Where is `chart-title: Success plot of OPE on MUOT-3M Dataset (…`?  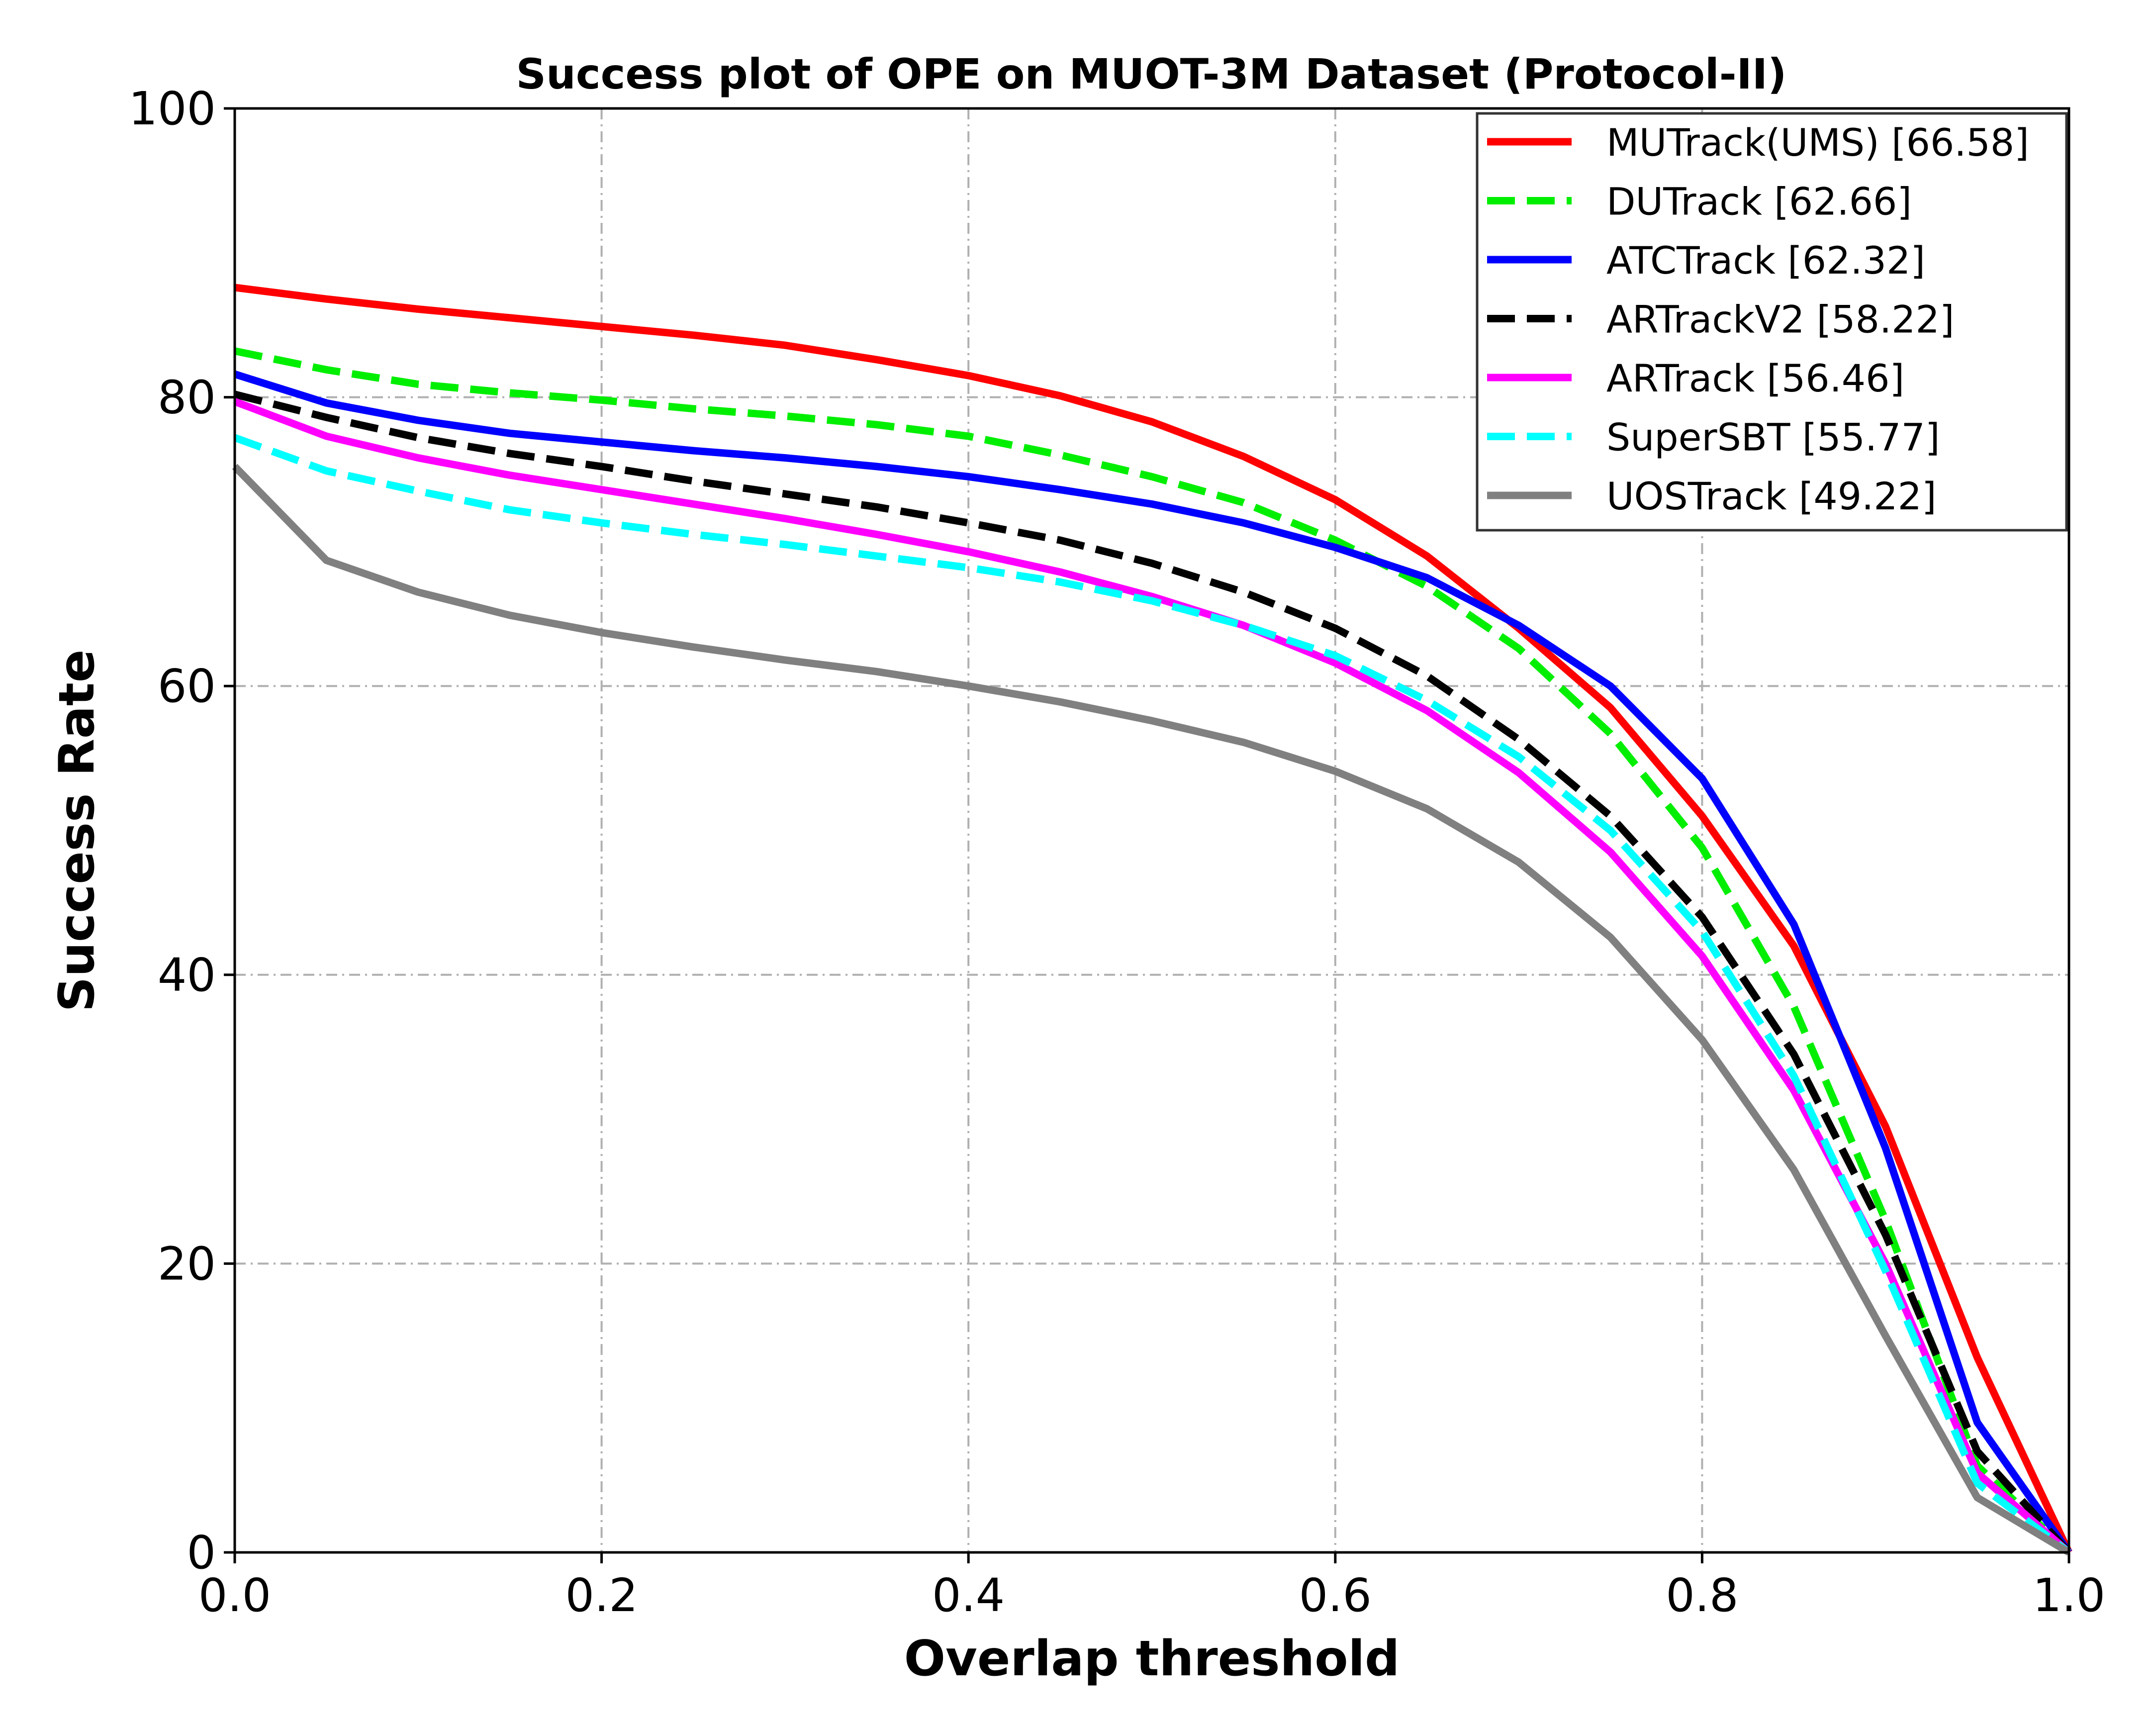 chart-title: Success plot of OPE on MUOT-3M Dataset (… is located at coordinates (1151, 74).